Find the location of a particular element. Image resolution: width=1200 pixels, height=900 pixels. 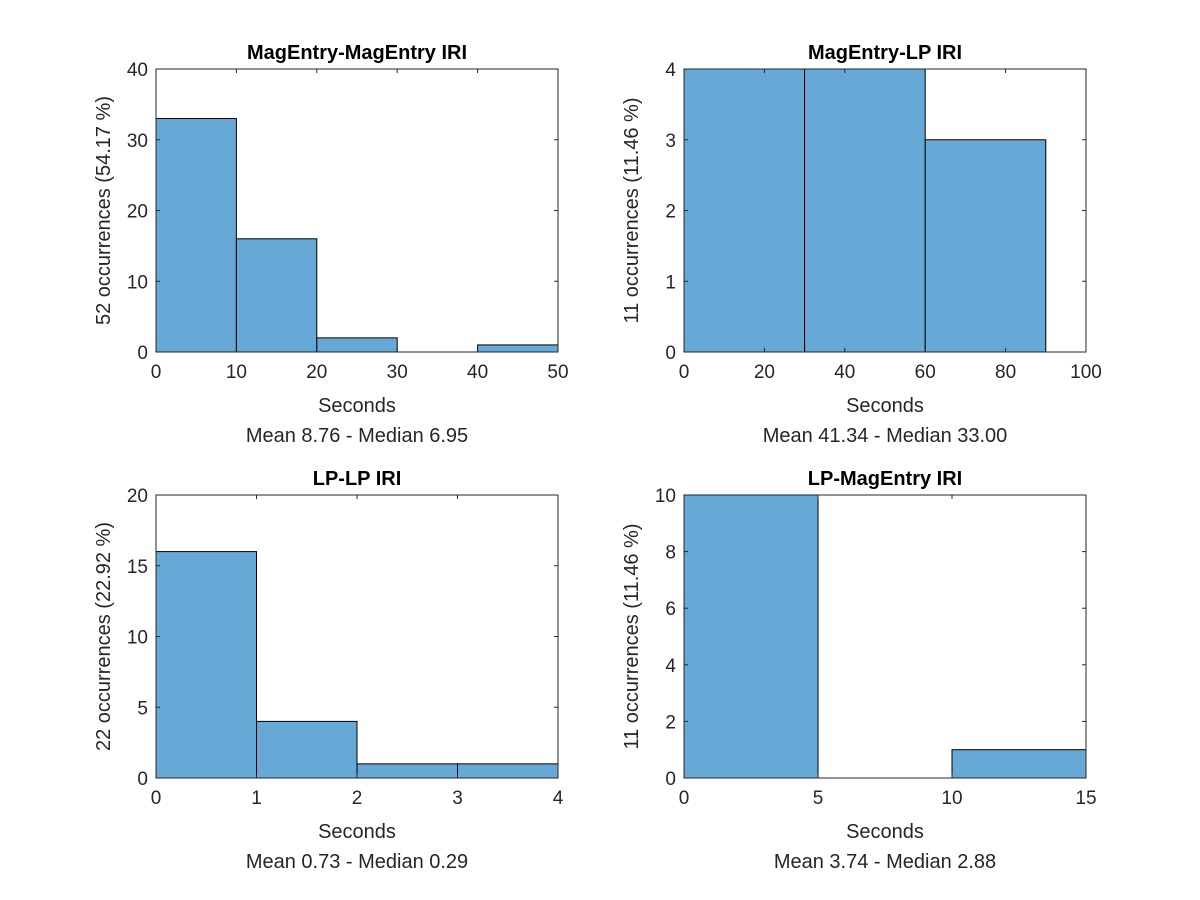

y-tick-label: 1 is located at coordinates (670, 282).